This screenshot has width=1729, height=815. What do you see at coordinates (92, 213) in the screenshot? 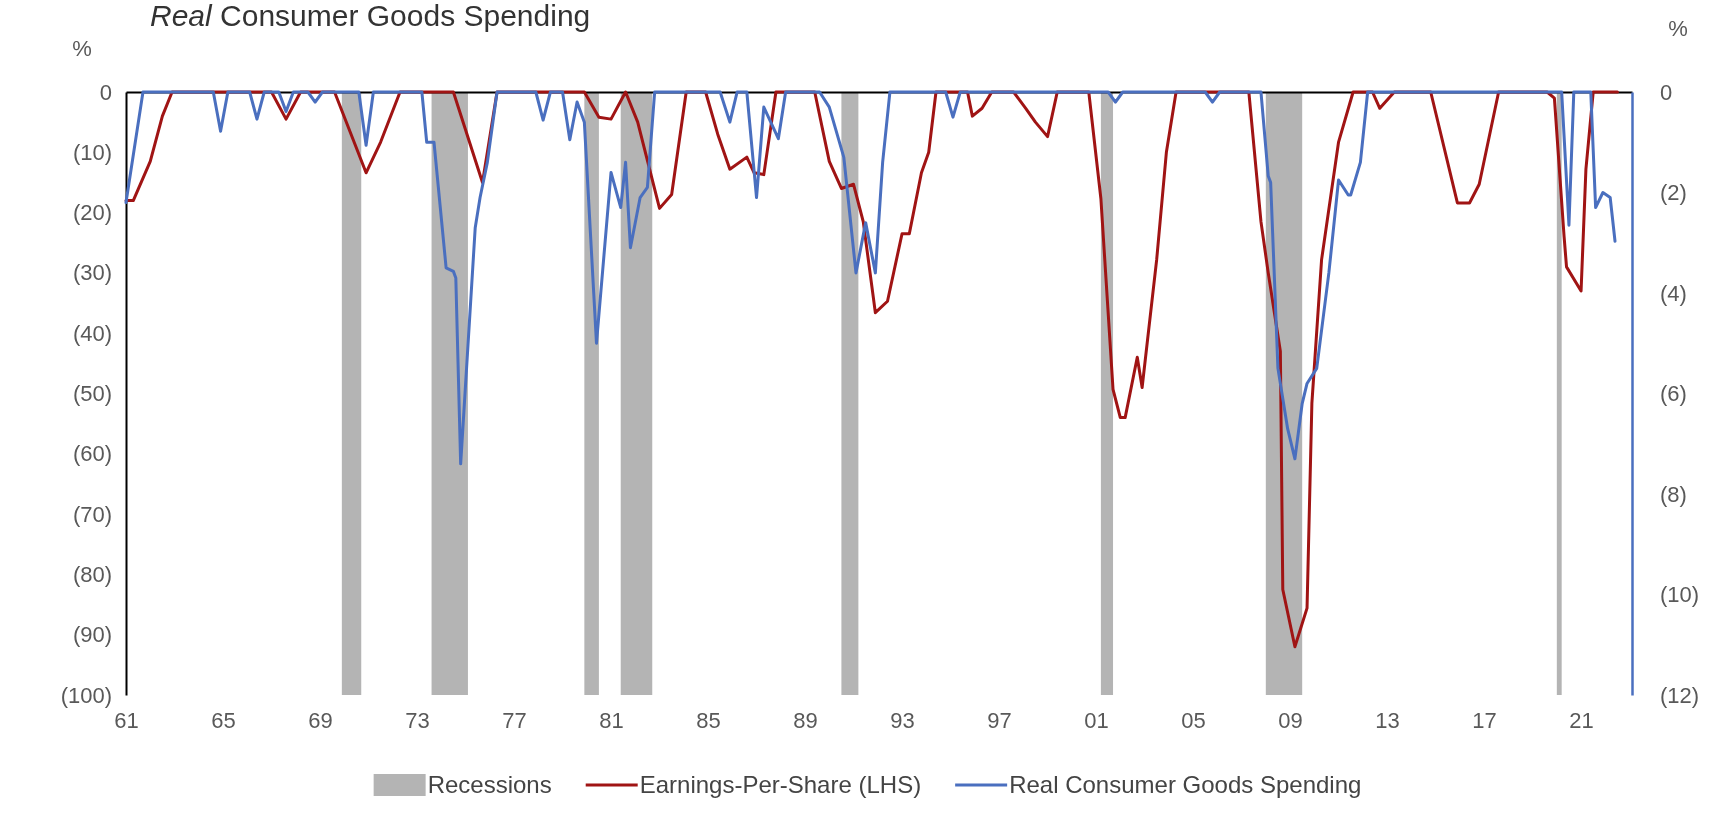
I see `y-tick-label: (20)` at bounding box center [92, 213].